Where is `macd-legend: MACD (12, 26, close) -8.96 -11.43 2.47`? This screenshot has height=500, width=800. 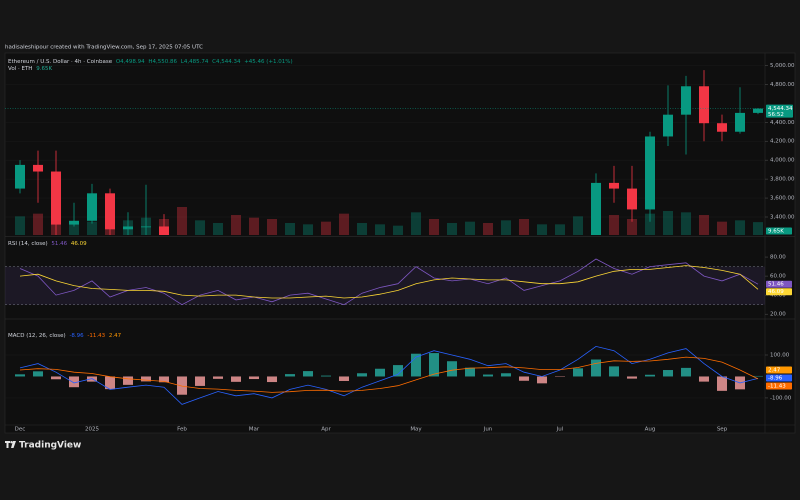
macd-legend: MACD (12, 26, close) -8.96 -11.43 2.47 is located at coordinates (65, 336).